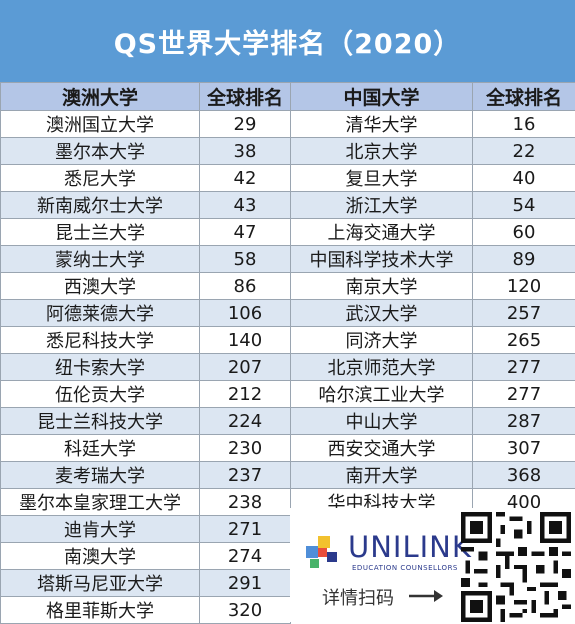 The image size is (575, 624). What do you see at coordinates (100, 421) in the screenshot?
I see `au-university-cell: 昆士兰科技大学` at bounding box center [100, 421].